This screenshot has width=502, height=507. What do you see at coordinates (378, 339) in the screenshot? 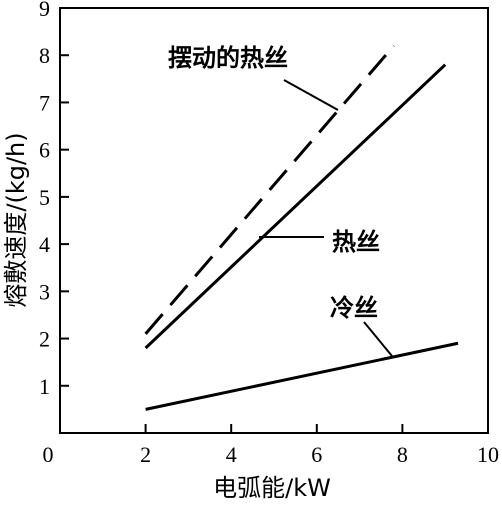
I see `annotation-leader-cold-wire` at bounding box center [378, 339].